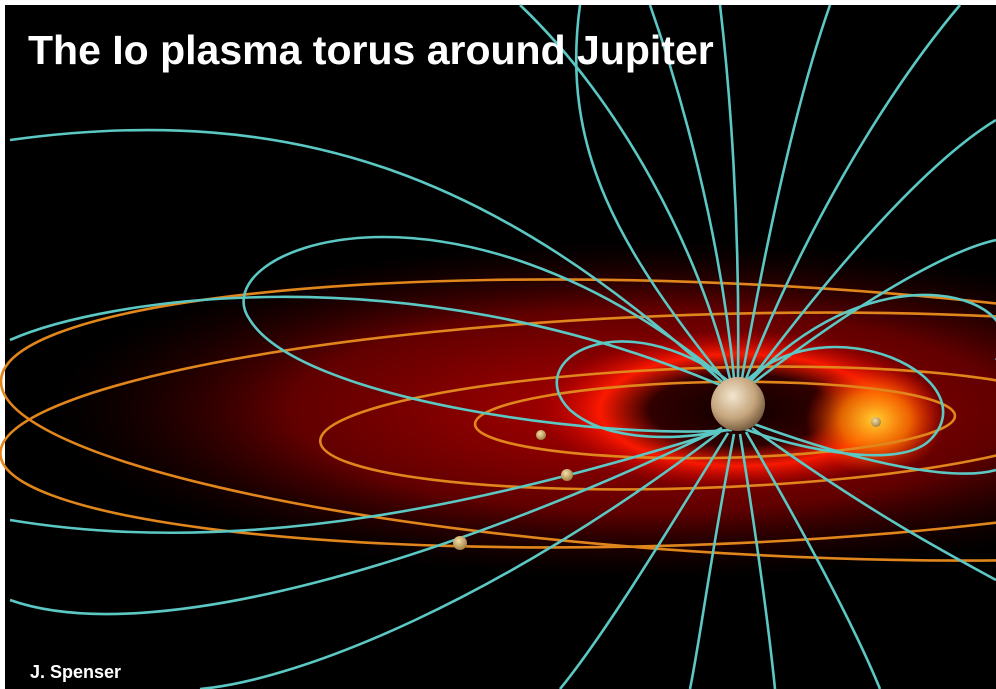 The height and width of the screenshot is (689, 996). What do you see at coordinates (371, 50) in the screenshot?
I see `title: The Io plasma torus around Jupiter` at bounding box center [371, 50].